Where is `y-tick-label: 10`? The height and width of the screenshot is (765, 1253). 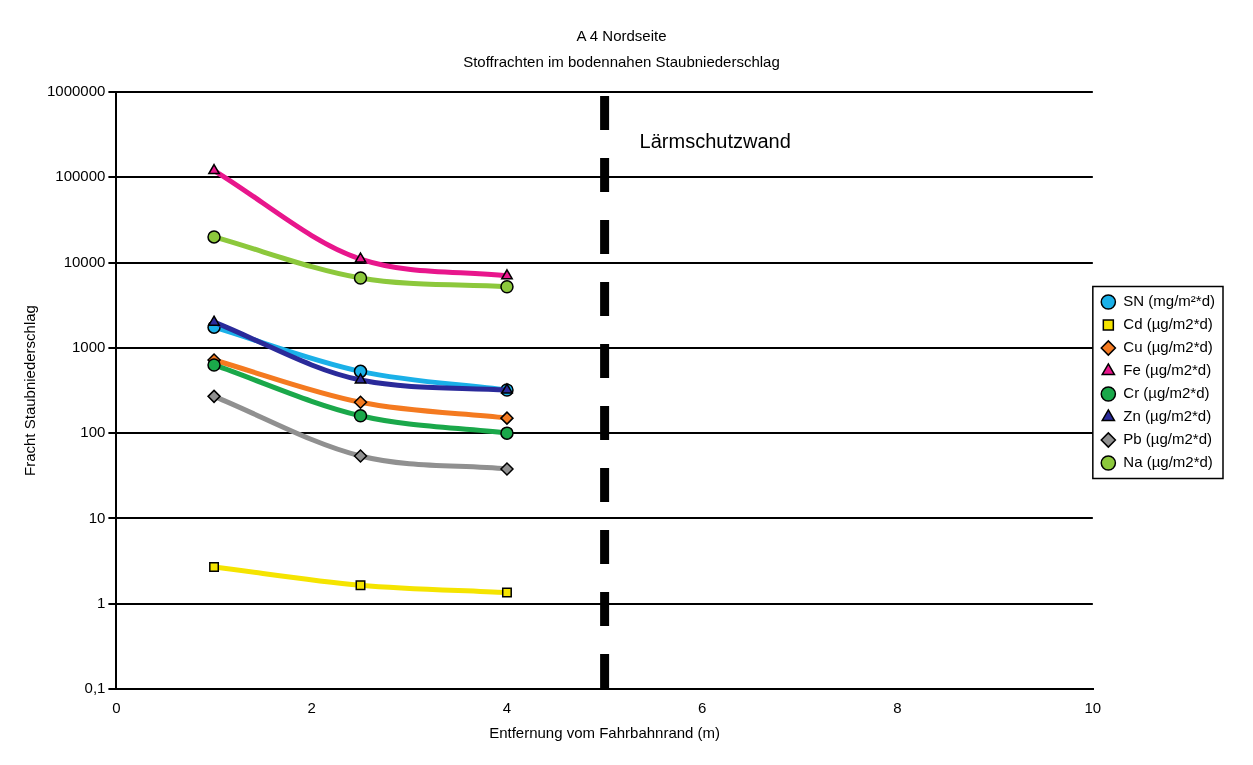
y-tick-label: 10 is located at coordinates (97, 517).